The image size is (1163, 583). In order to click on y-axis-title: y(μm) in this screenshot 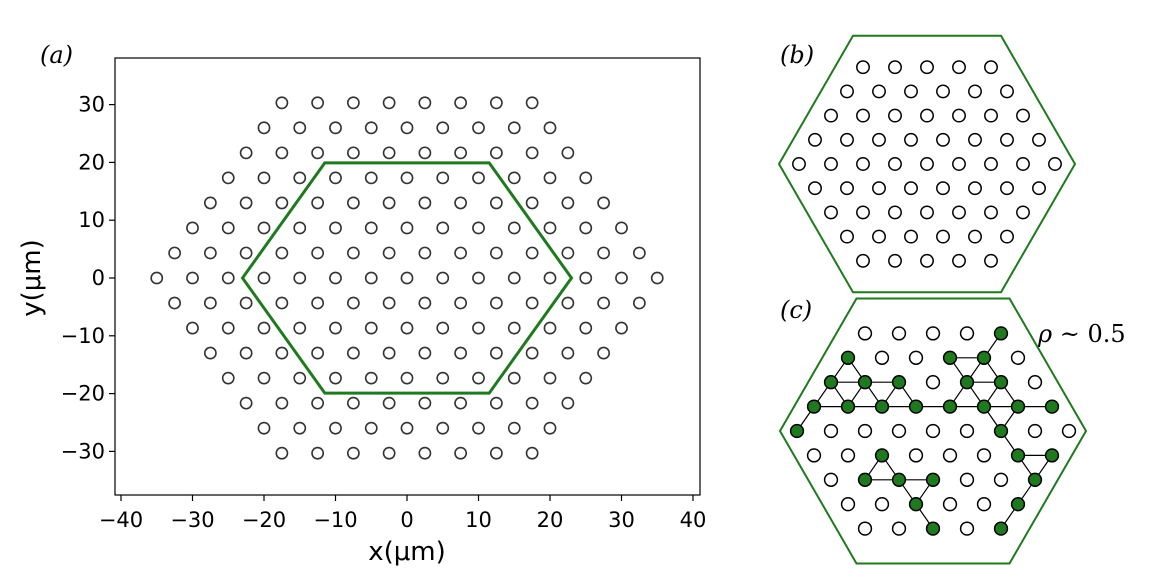, I will do `click(32, 278)`.